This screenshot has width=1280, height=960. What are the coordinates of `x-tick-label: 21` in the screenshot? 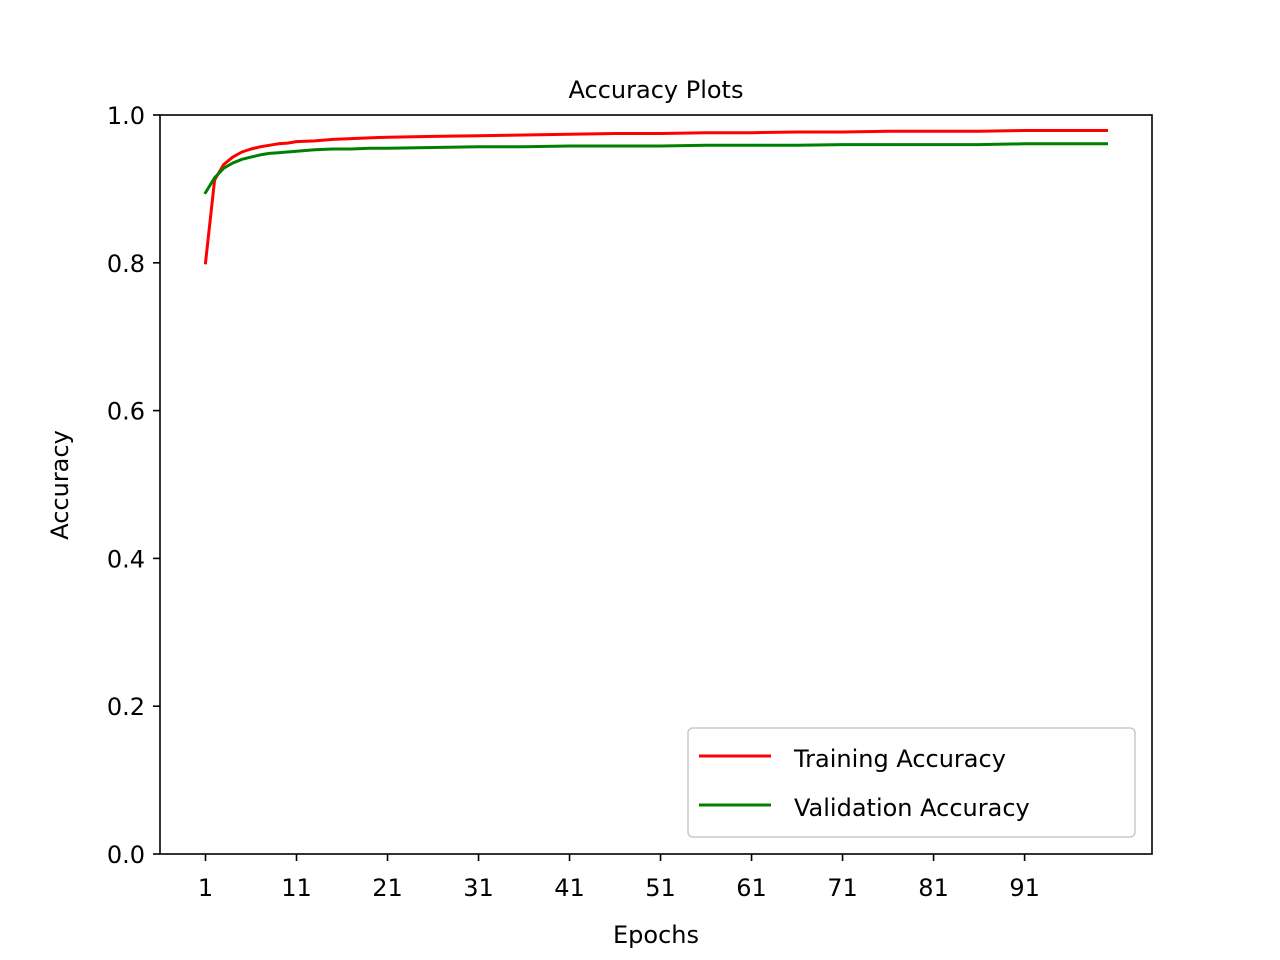 It's located at (387, 888).